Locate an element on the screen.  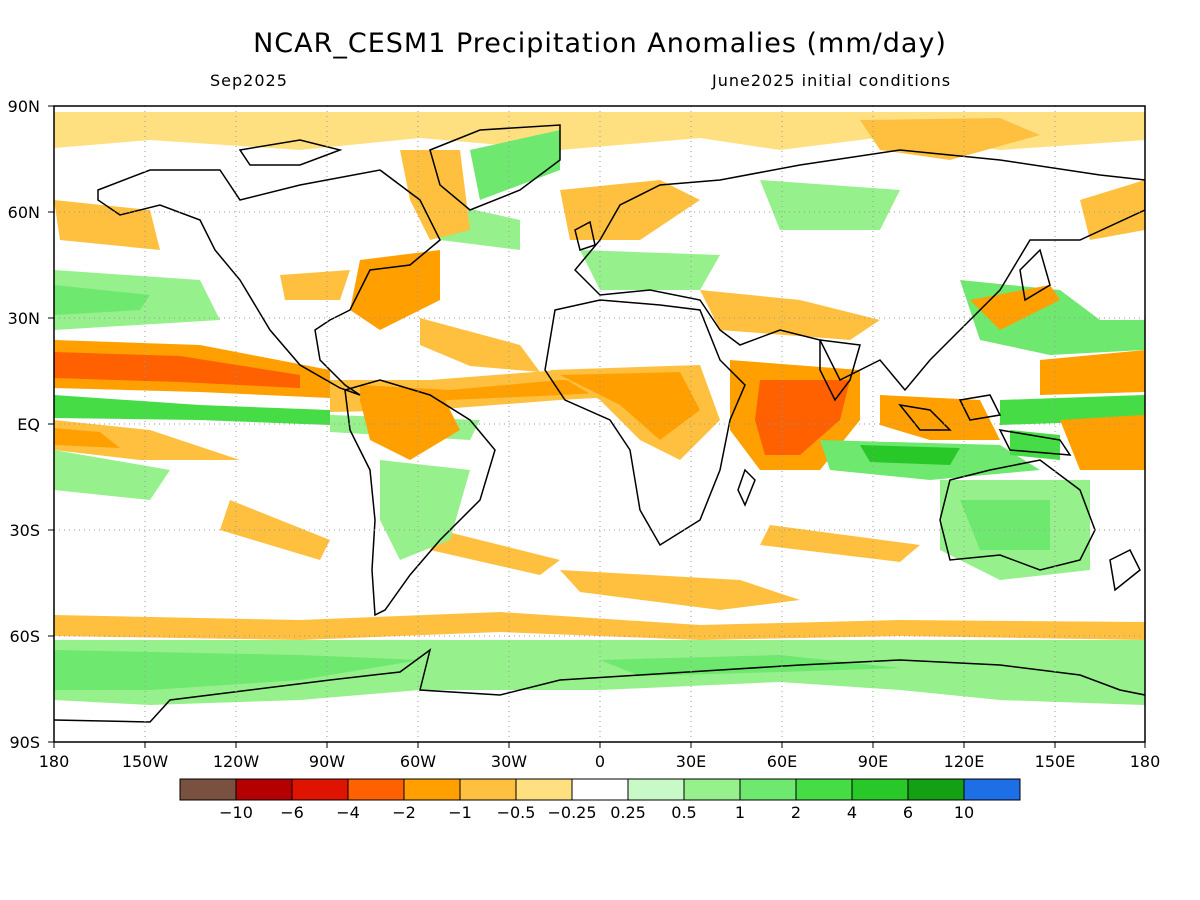
colorbar-label: −0.25 is located at coordinates (571, 812).